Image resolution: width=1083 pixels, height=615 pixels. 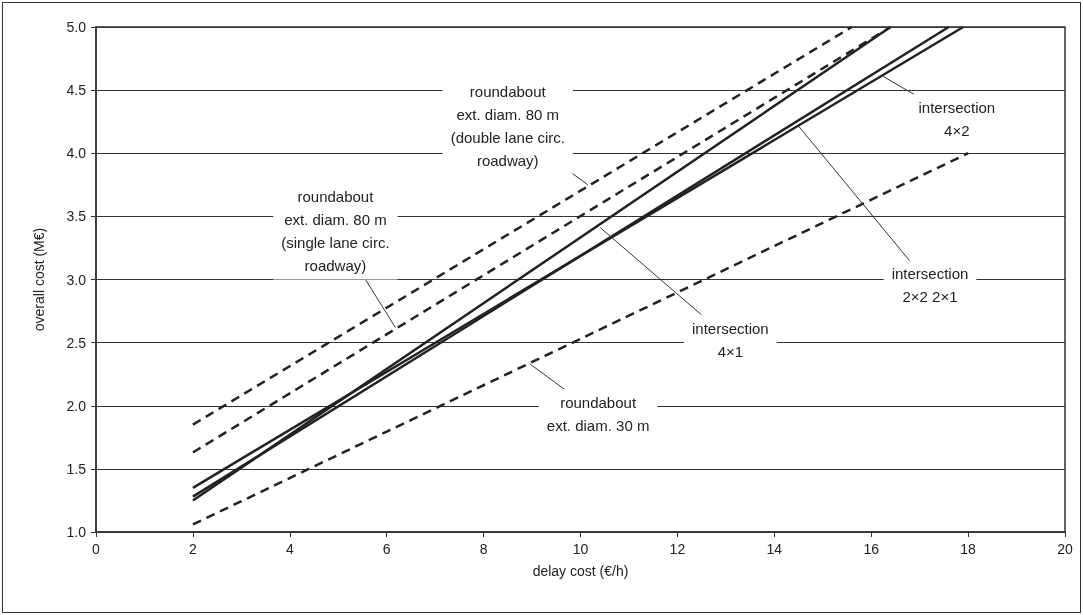 What do you see at coordinates (76, 90) in the screenshot?
I see `y-tick-label: 4.5` at bounding box center [76, 90].